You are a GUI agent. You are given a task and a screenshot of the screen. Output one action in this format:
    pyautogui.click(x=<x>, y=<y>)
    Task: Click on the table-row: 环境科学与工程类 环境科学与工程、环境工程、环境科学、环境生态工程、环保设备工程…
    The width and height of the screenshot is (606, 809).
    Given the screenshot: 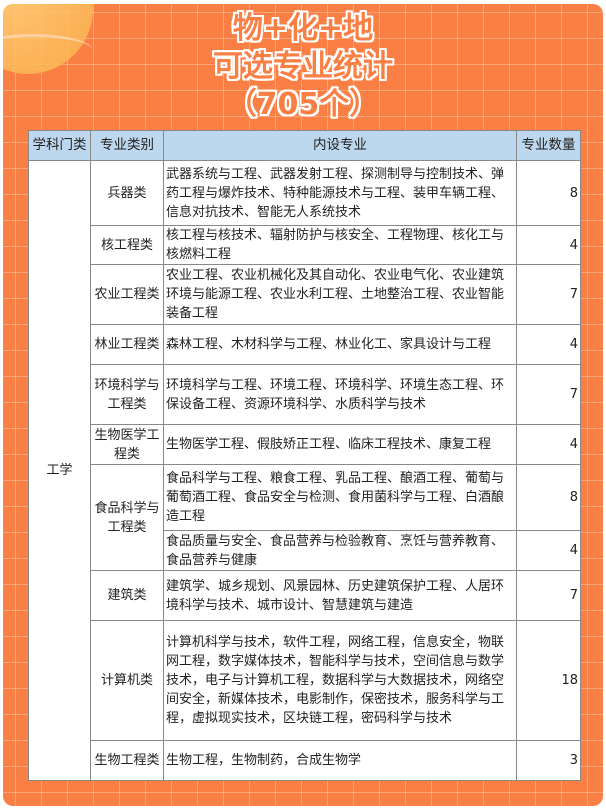 What is the action you would take?
    pyautogui.click(x=305, y=394)
    